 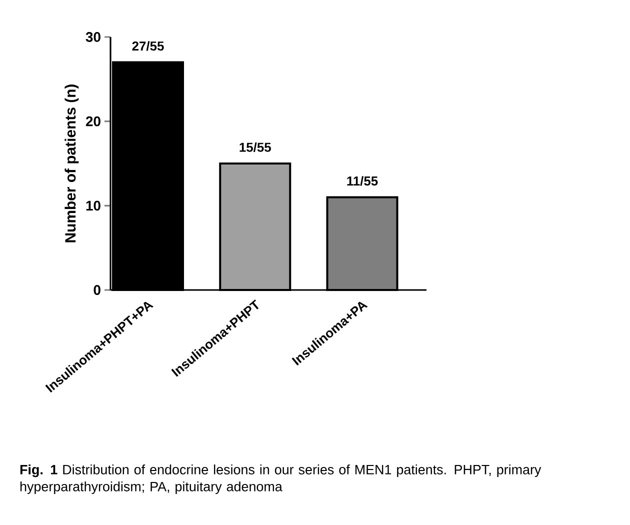 I want to click on y-tick-label: 10, so click(x=93, y=205).